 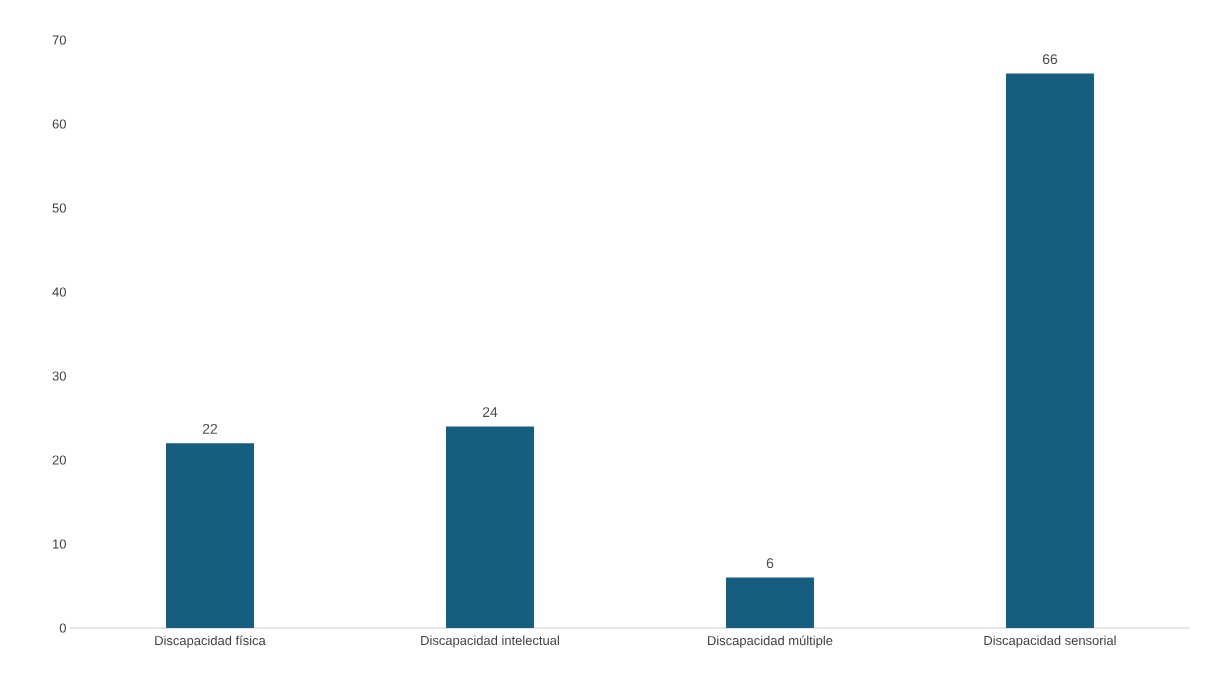 What do you see at coordinates (490, 412) in the screenshot?
I see `data-label: 24` at bounding box center [490, 412].